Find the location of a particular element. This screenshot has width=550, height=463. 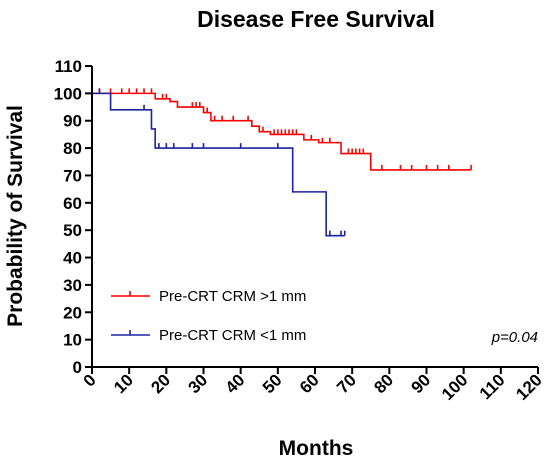

y-axis-title: Probability of Survival is located at coordinates (15, 216).